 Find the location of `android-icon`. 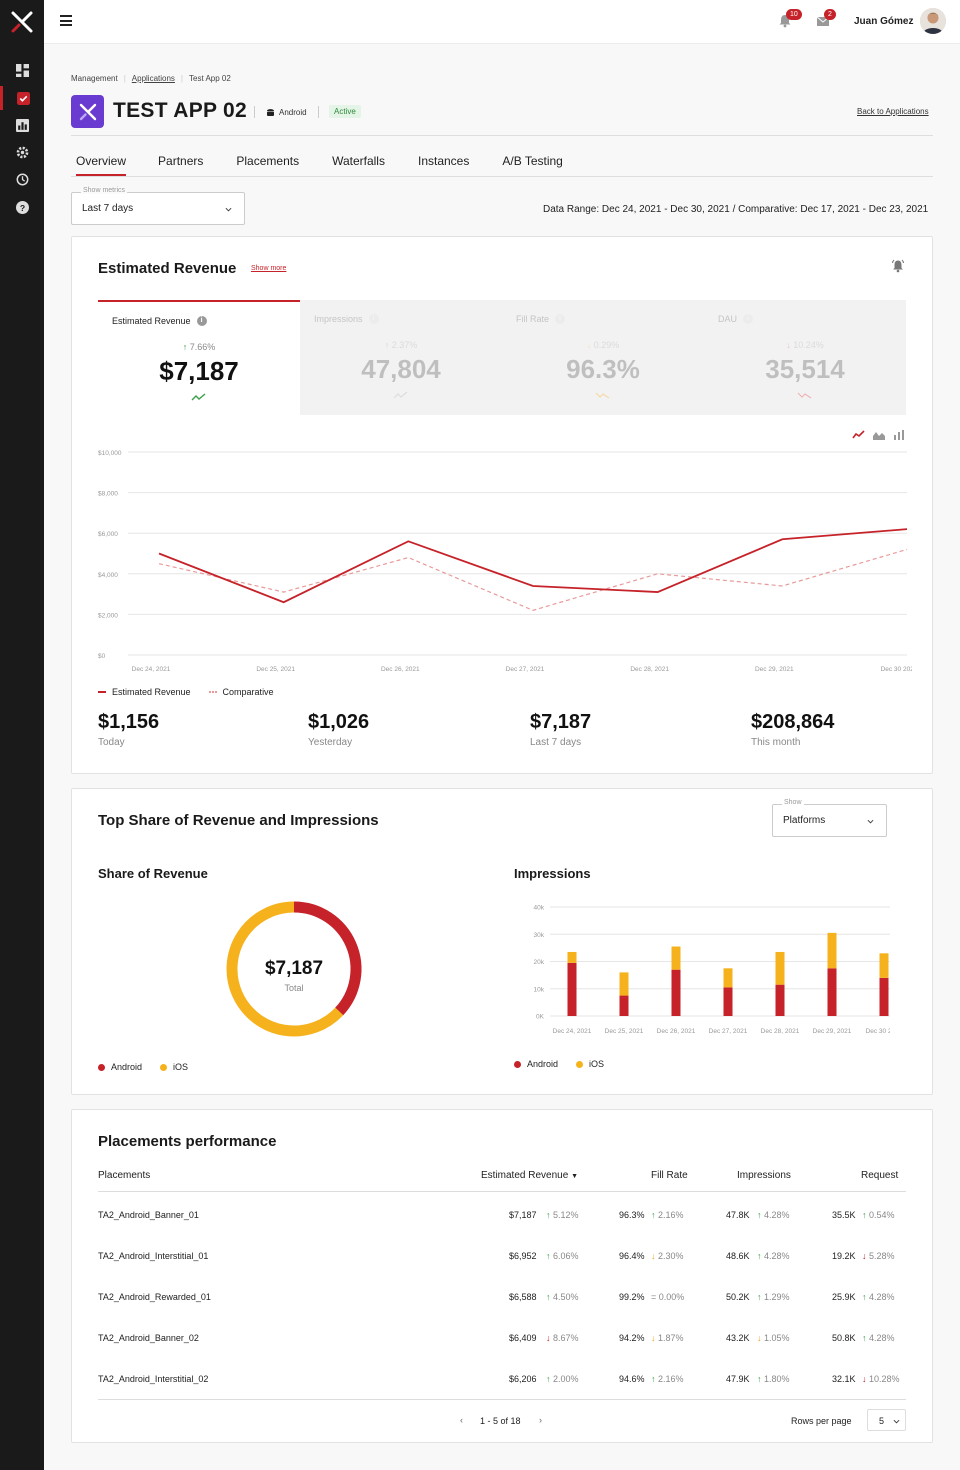

android-icon is located at coordinates (270, 112).